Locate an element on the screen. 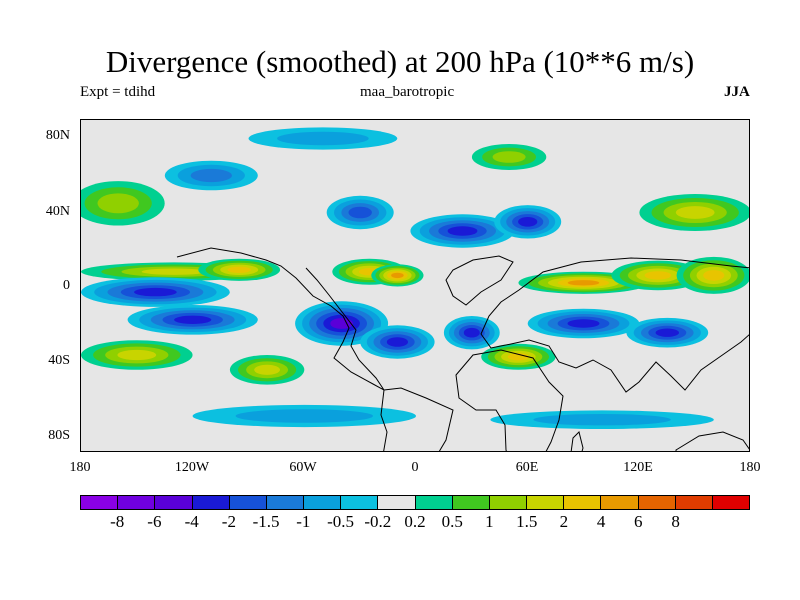  anomaly-sh-subtropical-pacific is located at coordinates (192, 320).